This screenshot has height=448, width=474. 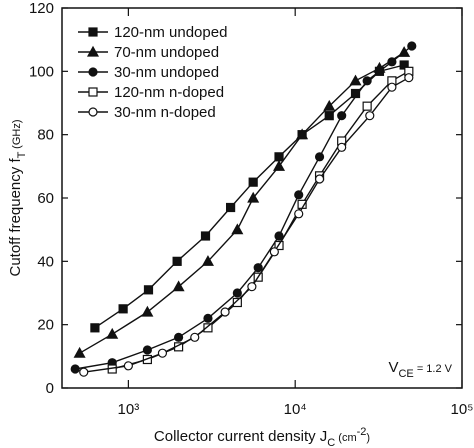 I want to click on y-axis-label: Cutoff frequency fT (GHz), so click(x=17, y=197).